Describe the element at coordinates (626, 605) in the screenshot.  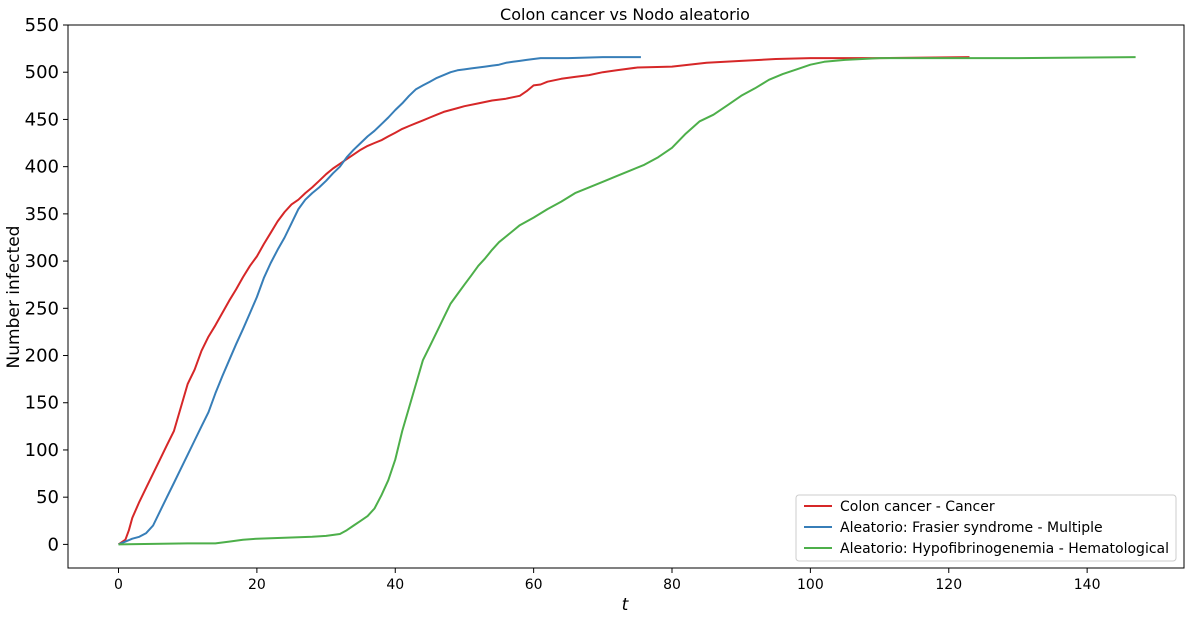
I see `x-axis-label: t` at that location.